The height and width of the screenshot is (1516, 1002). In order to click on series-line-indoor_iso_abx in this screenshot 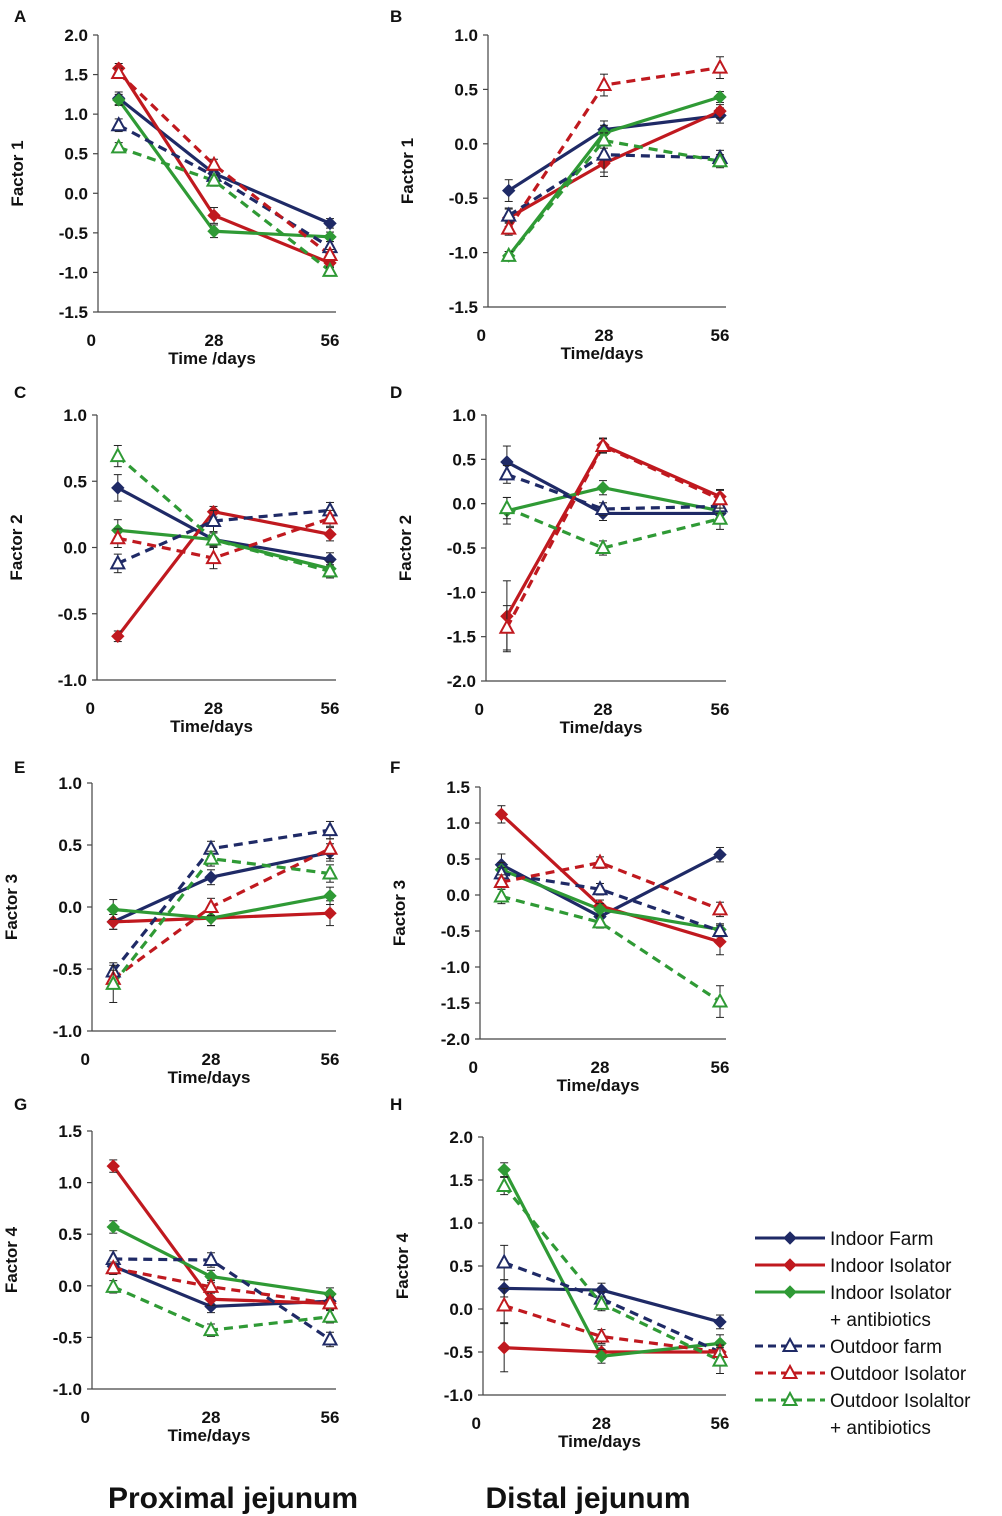, I will do `click(611, 1263)`.